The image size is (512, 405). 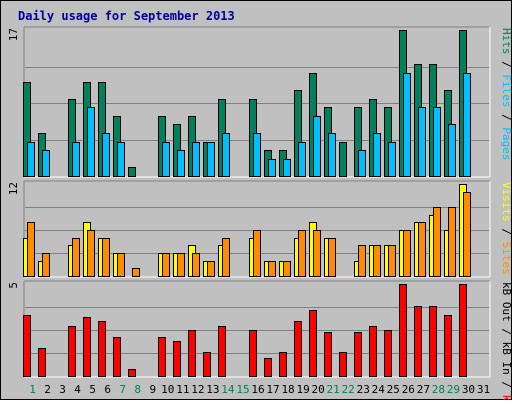 What do you see at coordinates (228, 389) in the screenshot?
I see `x-tick-label-14: 14` at bounding box center [228, 389].